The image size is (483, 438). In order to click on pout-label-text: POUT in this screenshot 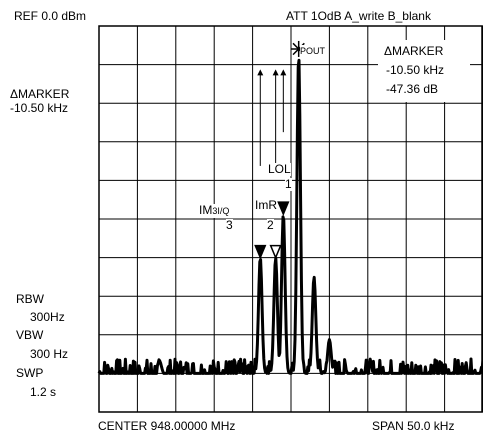, I will do `click(313, 51)`.